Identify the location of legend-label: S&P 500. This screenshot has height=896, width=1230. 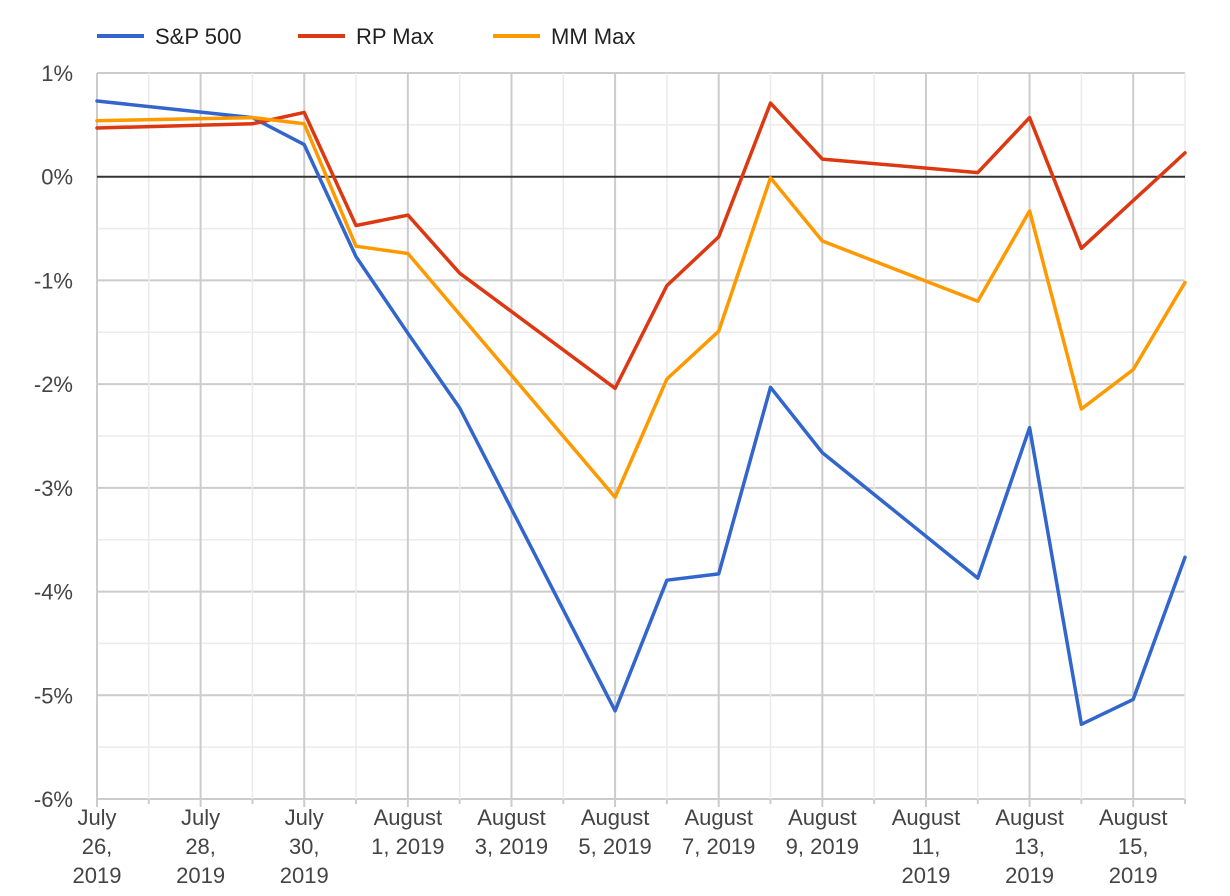
(198, 36).